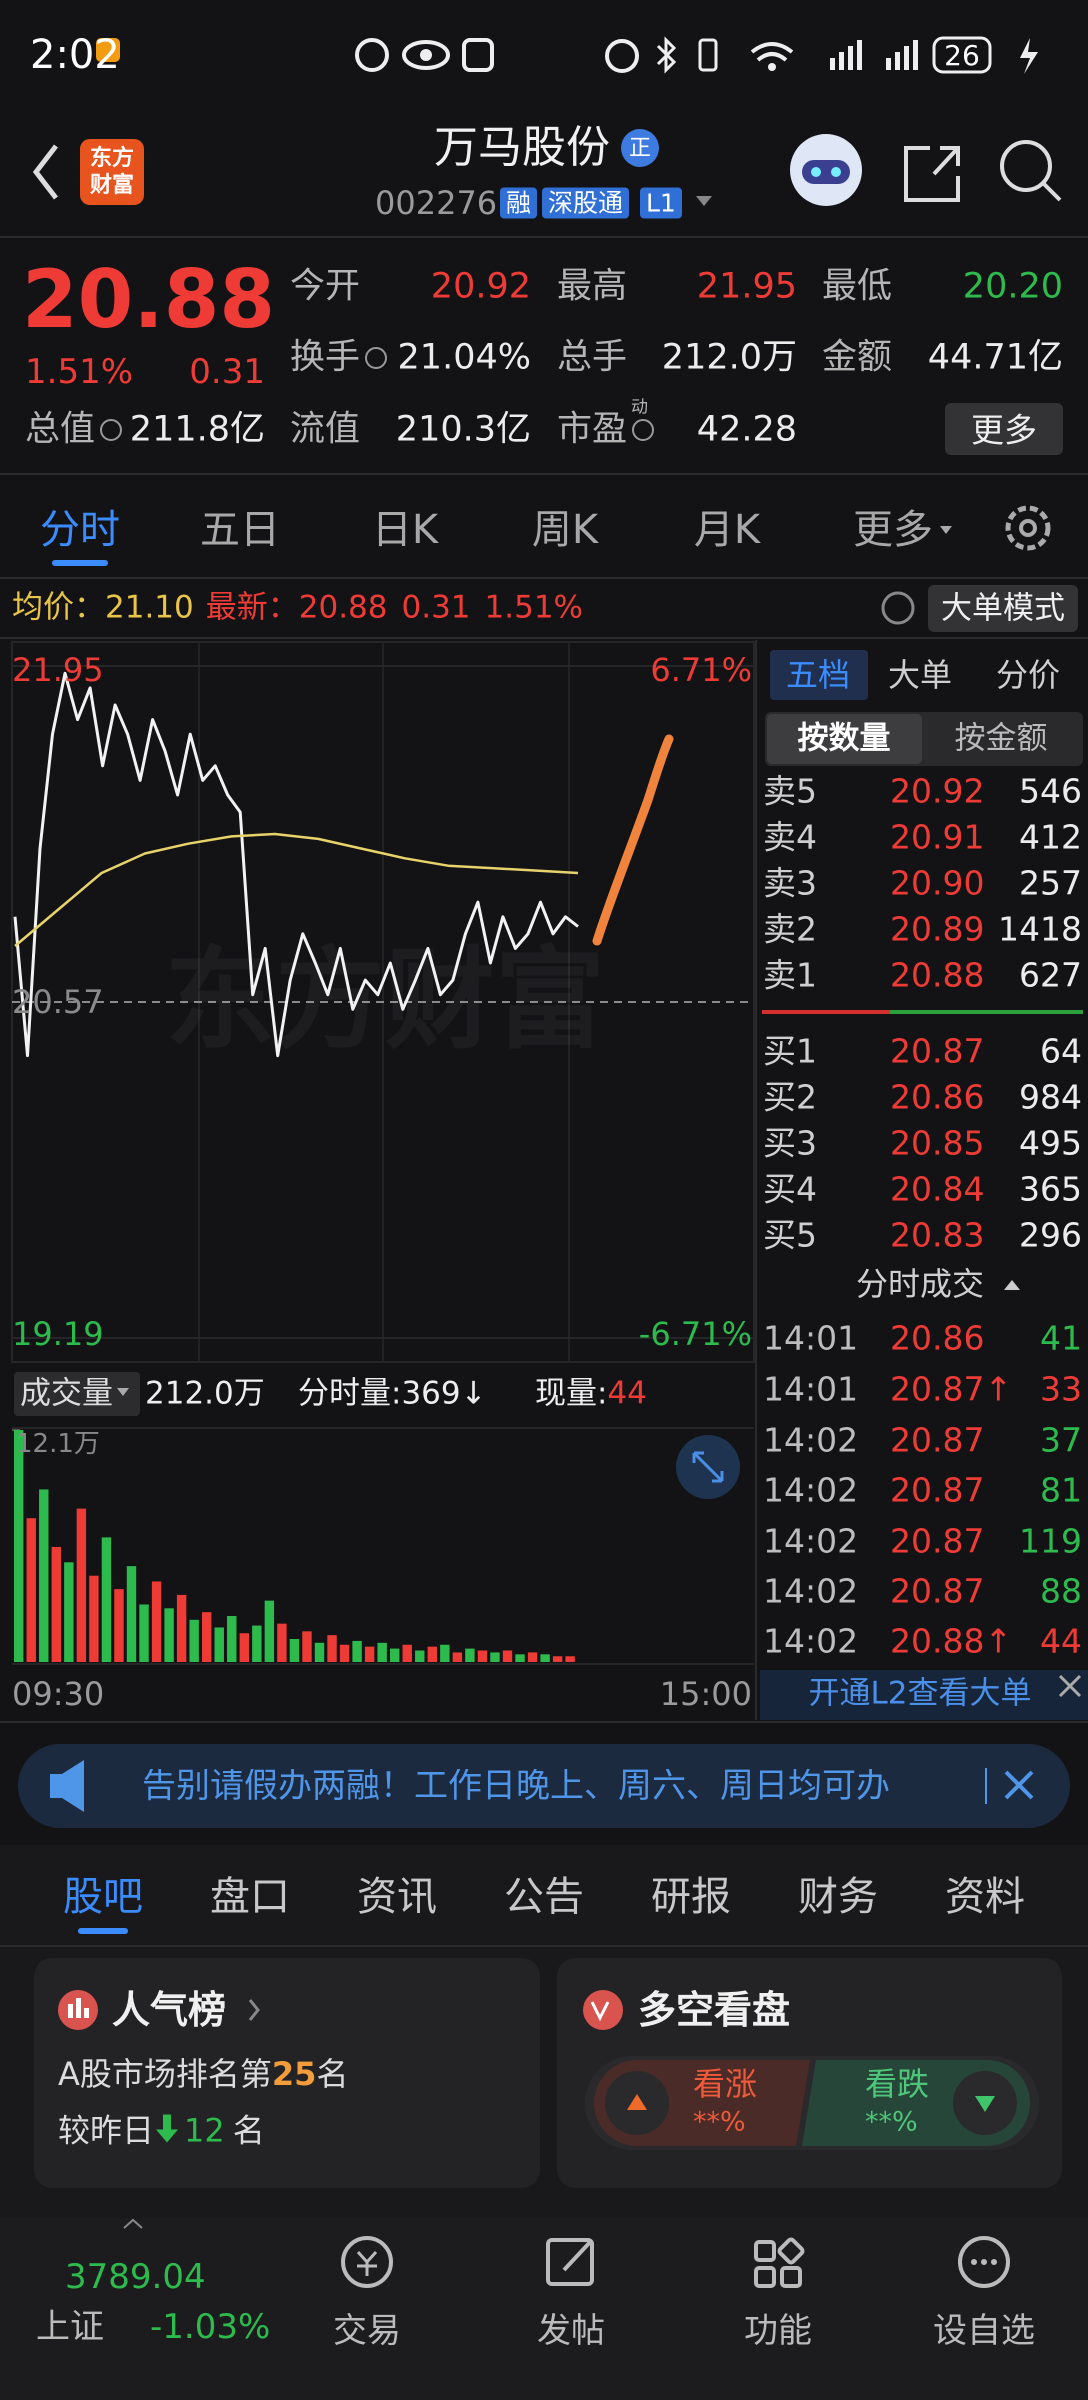 Image resolution: width=1088 pixels, height=2400 pixels. What do you see at coordinates (240, 530) in the screenshot?
I see `period-tab: 五日` at bounding box center [240, 530].